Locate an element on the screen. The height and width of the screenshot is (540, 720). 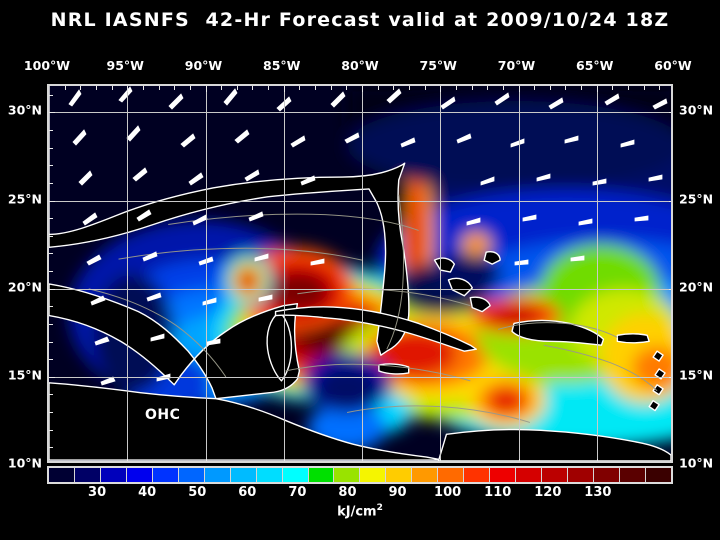
graticule-parallel is located at coordinates (360, 113).